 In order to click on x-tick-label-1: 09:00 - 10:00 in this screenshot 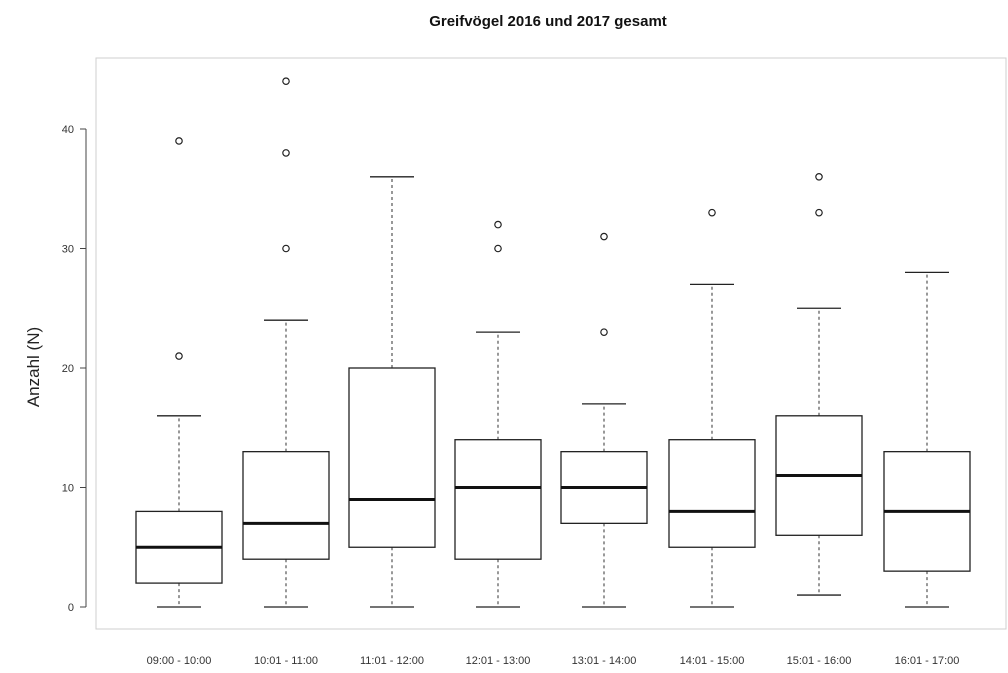, I will do `click(179, 661)`.